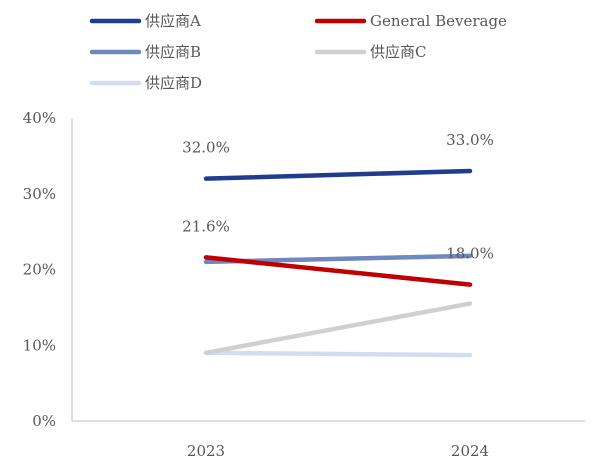  What do you see at coordinates (328, 440) in the screenshot?
I see `x-axis: 2023 2024` at bounding box center [328, 440].